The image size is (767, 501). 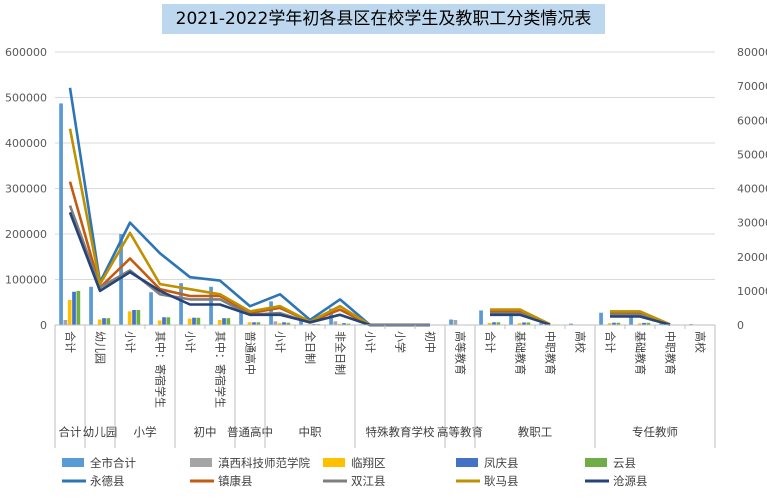 I want to click on category-label: 小学, so click(x=401, y=342).